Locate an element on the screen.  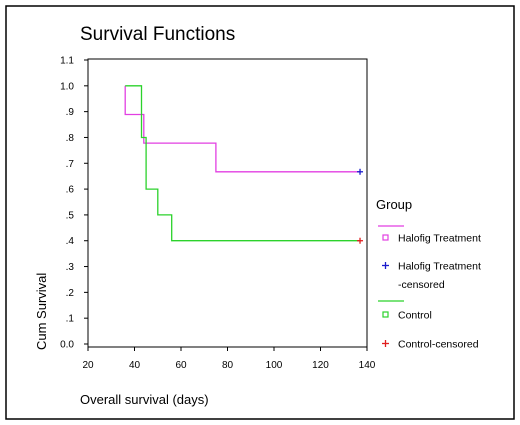
y-tick-label: 1.0 is located at coordinates (67, 86).